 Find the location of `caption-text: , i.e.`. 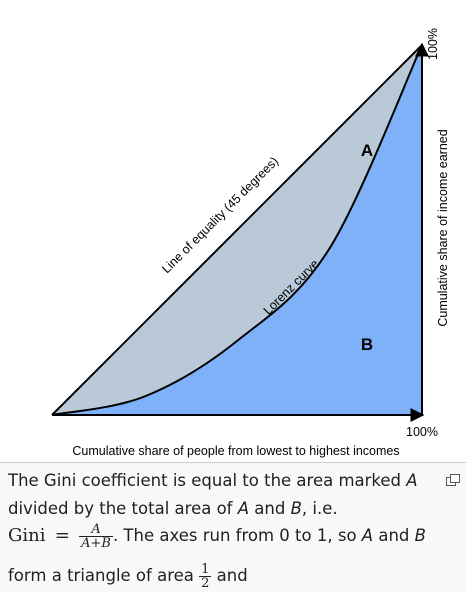

caption-text: , i.e. is located at coordinates (319, 508).